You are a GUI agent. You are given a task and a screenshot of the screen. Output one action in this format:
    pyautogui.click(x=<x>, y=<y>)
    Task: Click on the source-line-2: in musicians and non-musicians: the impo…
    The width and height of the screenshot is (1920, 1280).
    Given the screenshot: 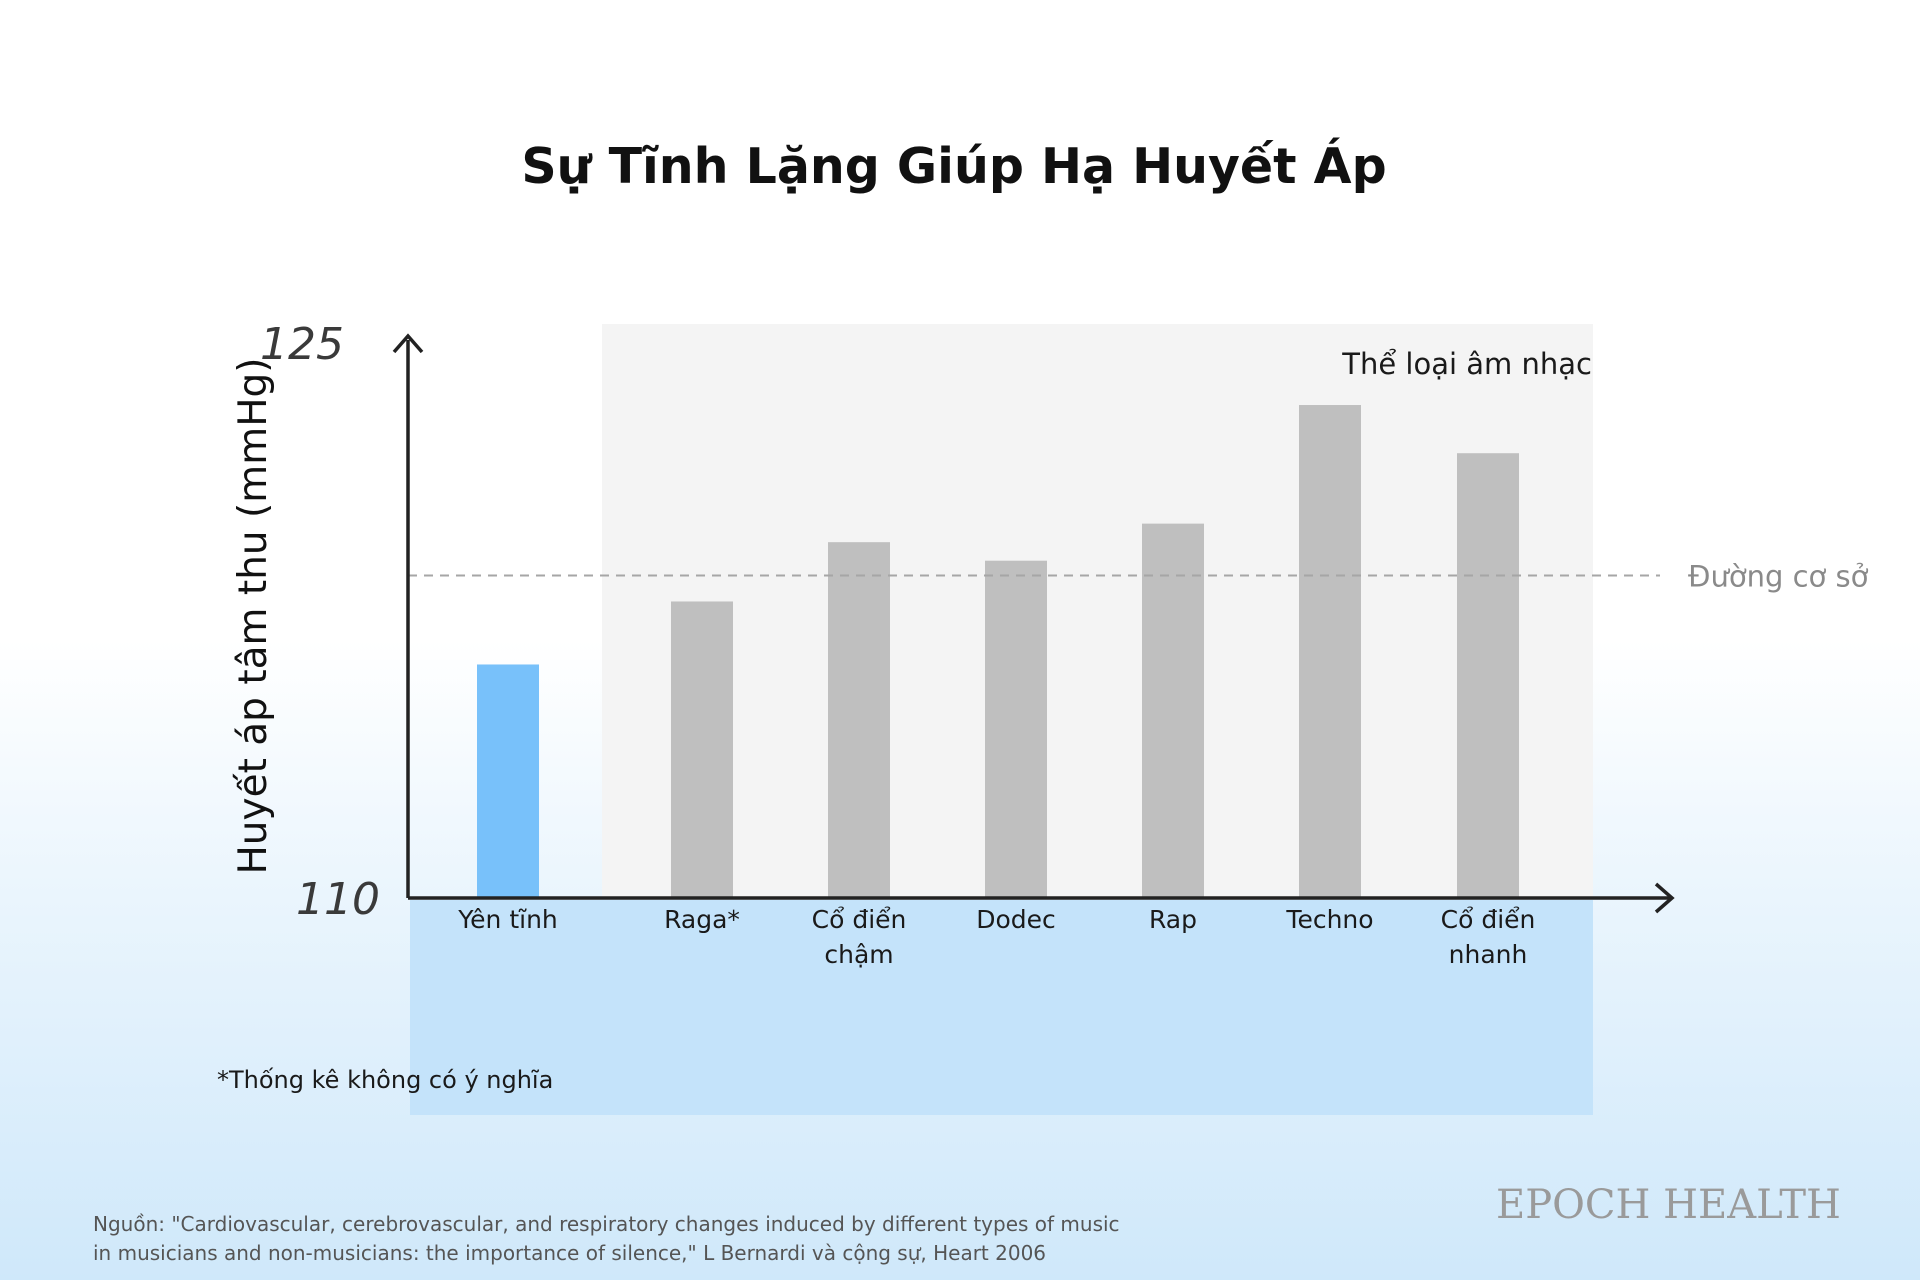 What is the action you would take?
    pyautogui.click(x=570, y=1253)
    